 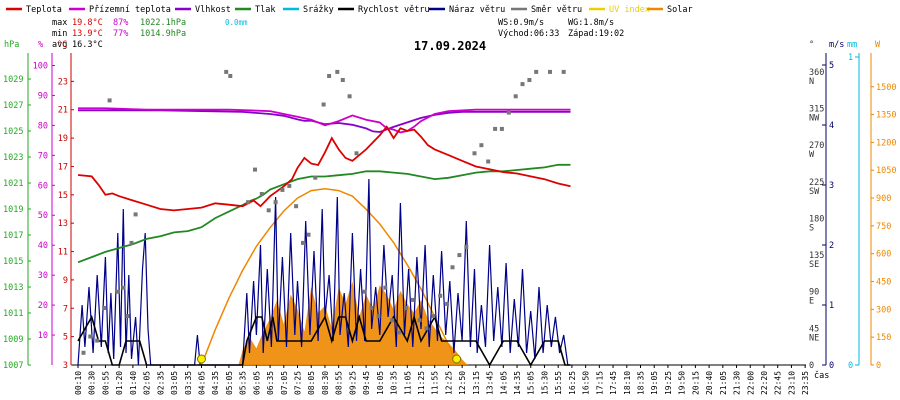 I want to click on pressure-tick-label: 1017, so click(x=13, y=236).